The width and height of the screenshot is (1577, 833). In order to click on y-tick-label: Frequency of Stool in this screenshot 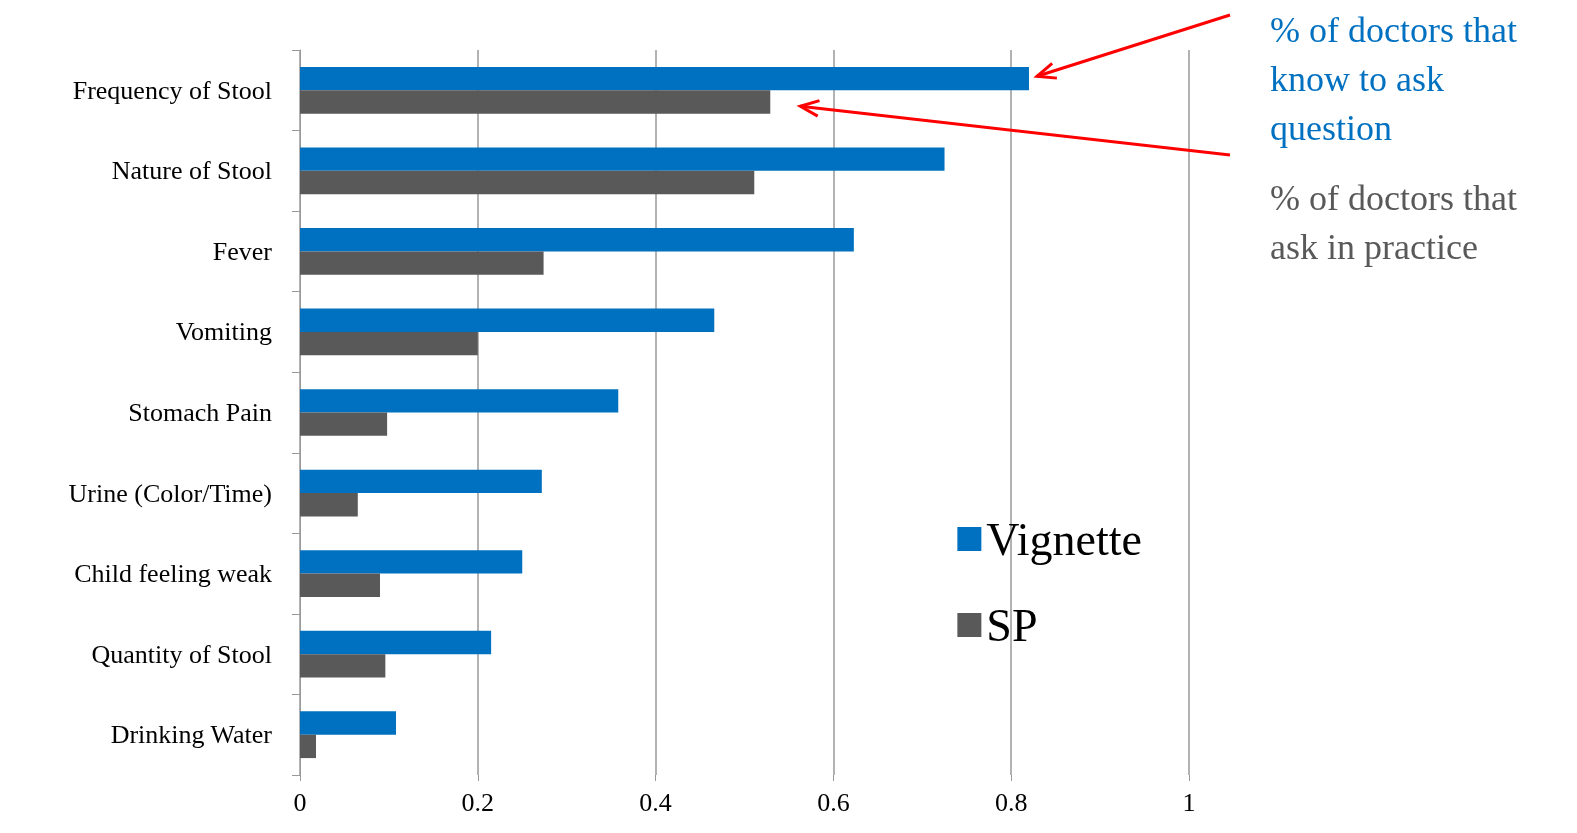, I will do `click(172, 90)`.